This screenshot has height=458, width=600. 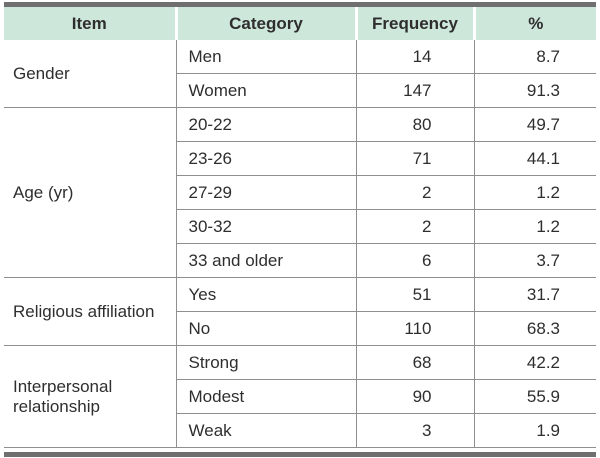 What do you see at coordinates (266, 90) in the screenshot?
I see `table-cell-category: Women` at bounding box center [266, 90].